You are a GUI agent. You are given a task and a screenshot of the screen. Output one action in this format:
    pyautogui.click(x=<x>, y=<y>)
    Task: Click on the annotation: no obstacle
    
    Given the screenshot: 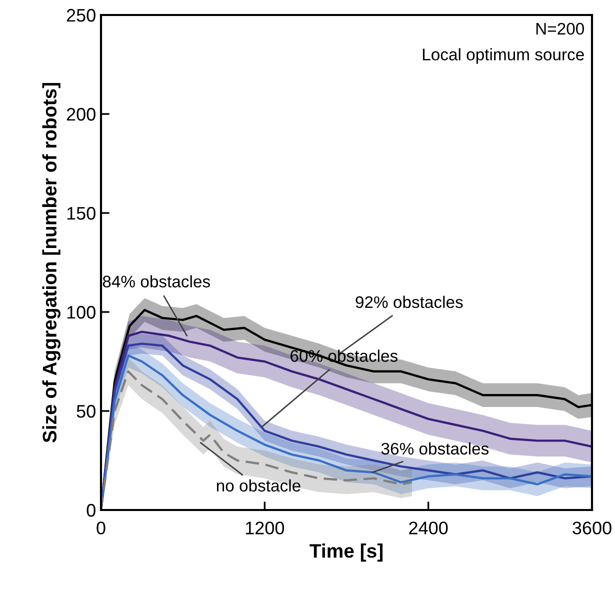 What is the action you would take?
    pyautogui.click(x=258, y=485)
    